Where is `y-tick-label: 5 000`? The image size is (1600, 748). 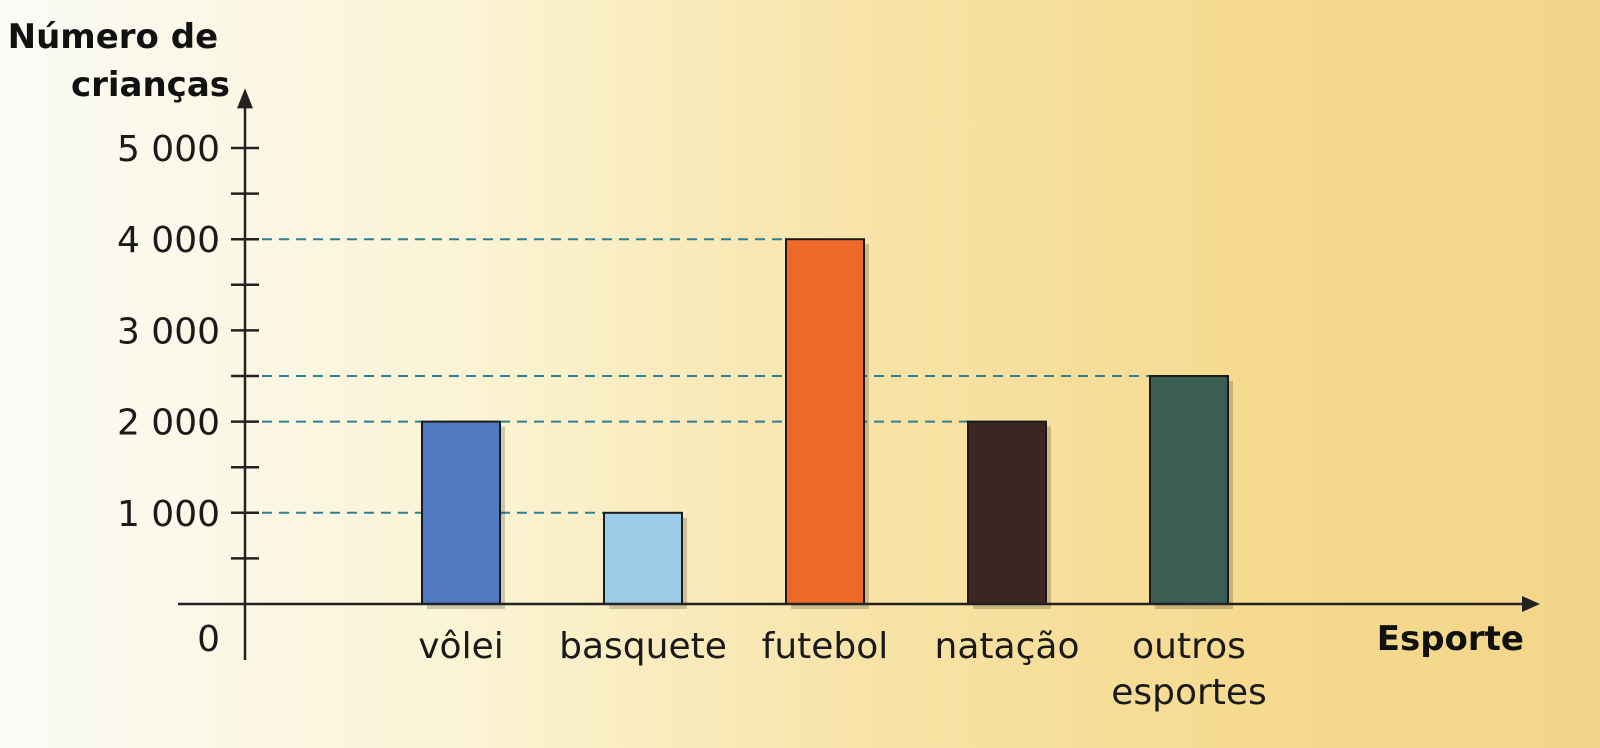 y-tick-label: 5 000 is located at coordinates (168, 149).